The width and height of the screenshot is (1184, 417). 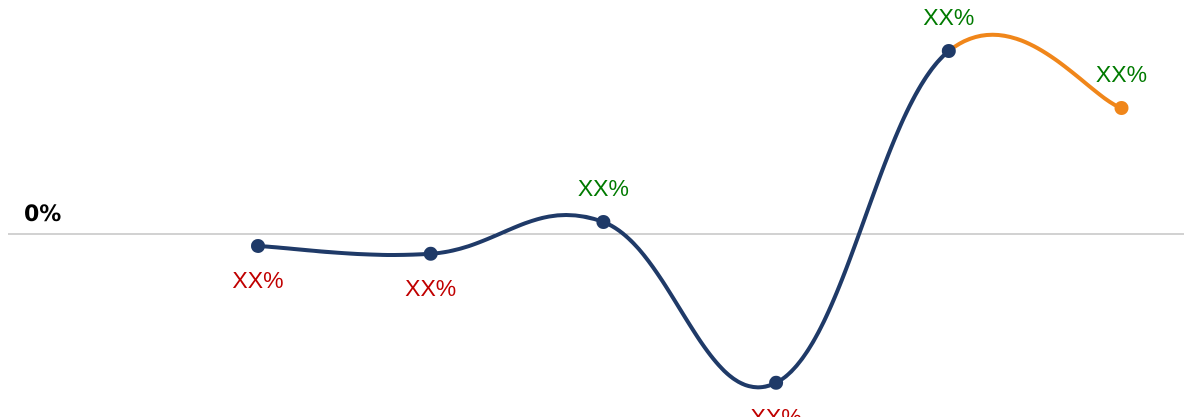 What do you see at coordinates (948, 17) in the screenshot?
I see `data-label-5: XX%` at bounding box center [948, 17].